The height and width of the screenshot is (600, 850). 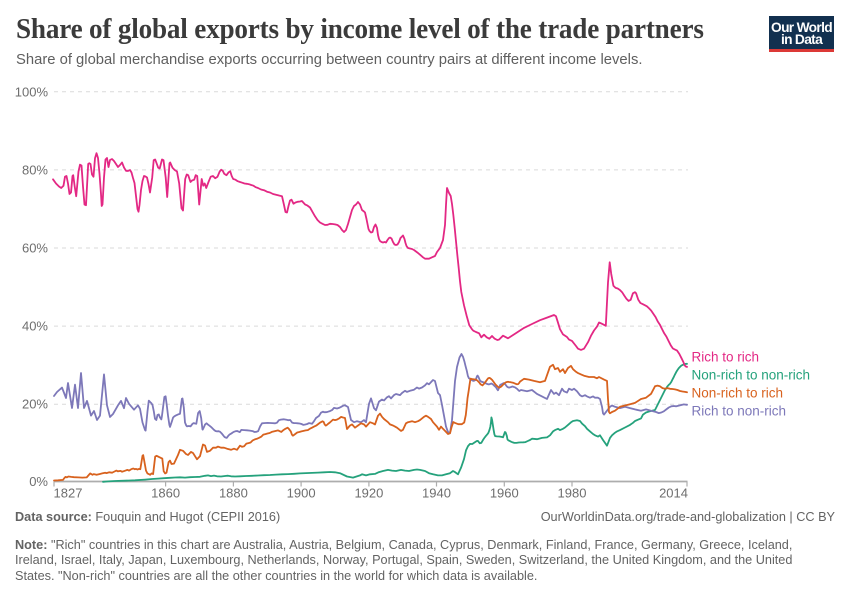 What do you see at coordinates (726, 357) in the screenshot?
I see `svg-text: Rich to rich` at bounding box center [726, 357].